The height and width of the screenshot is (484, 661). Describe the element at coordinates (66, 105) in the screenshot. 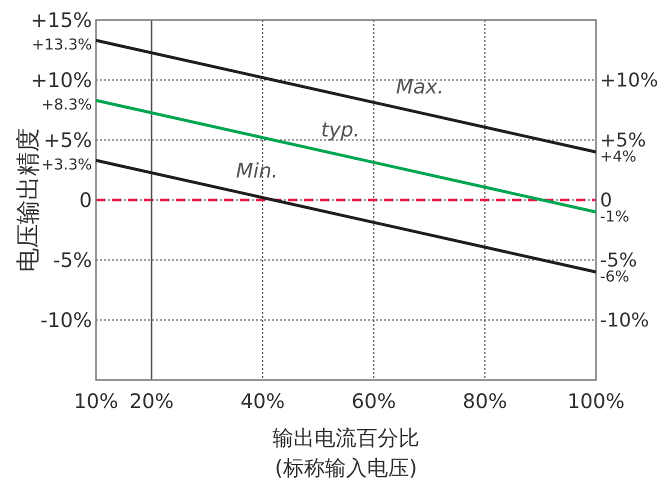

I see `data-label: +8.3%` at that location.